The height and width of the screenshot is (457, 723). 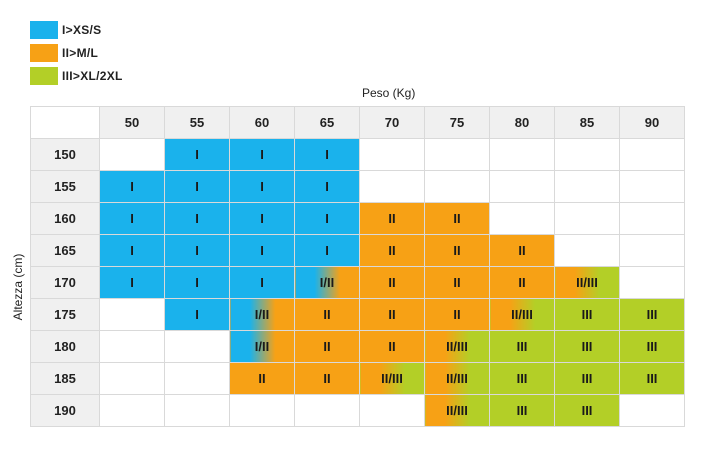 I want to click on y-axis-title: Altezza (cm), so click(x=18, y=287).